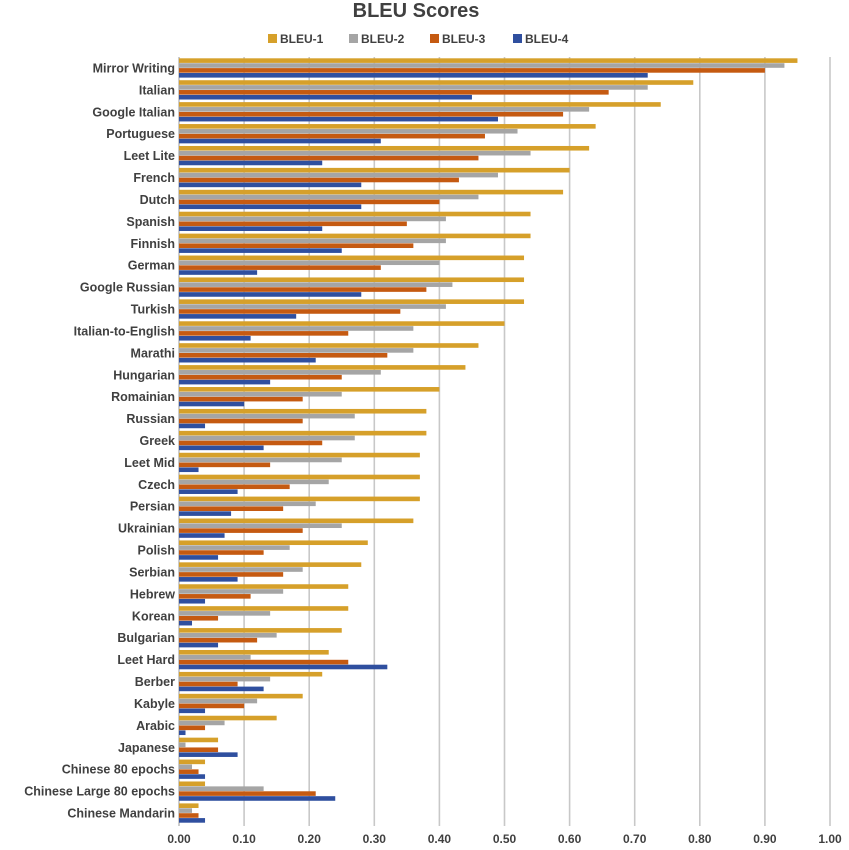 This screenshot has width=849, height=850. What do you see at coordinates (440, 839) in the screenshot?
I see `x-tick-label: 0.40` at bounding box center [440, 839].